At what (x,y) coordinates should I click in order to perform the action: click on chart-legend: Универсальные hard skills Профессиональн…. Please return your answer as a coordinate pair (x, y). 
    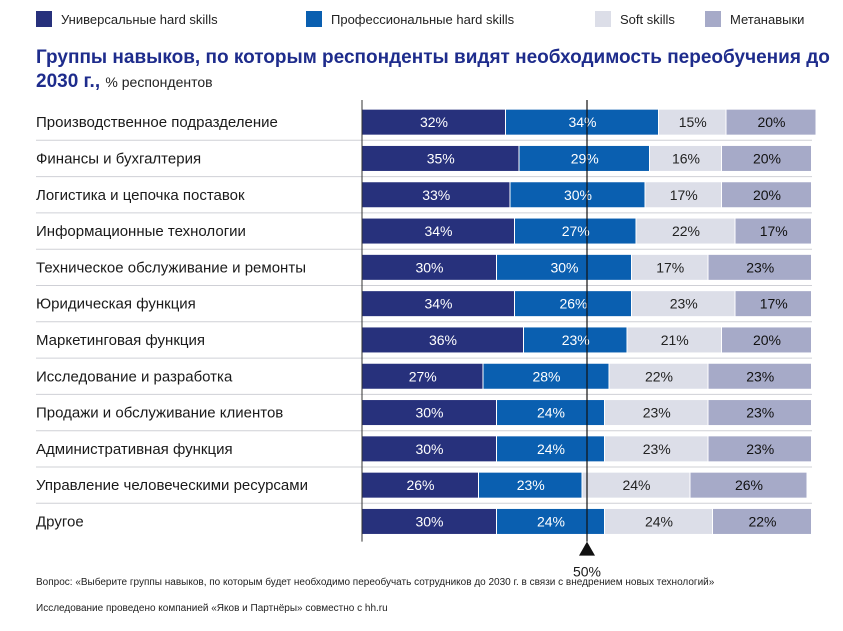
    Looking at the image, I should click on (421, 19).